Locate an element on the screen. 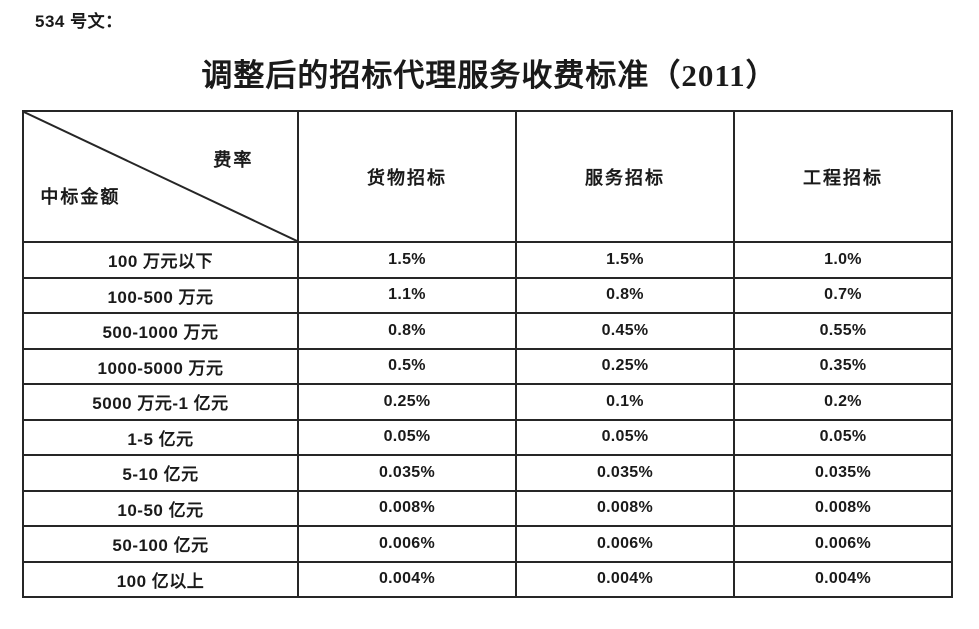  amount-cell: 10-50 亿元 is located at coordinates (160, 508).